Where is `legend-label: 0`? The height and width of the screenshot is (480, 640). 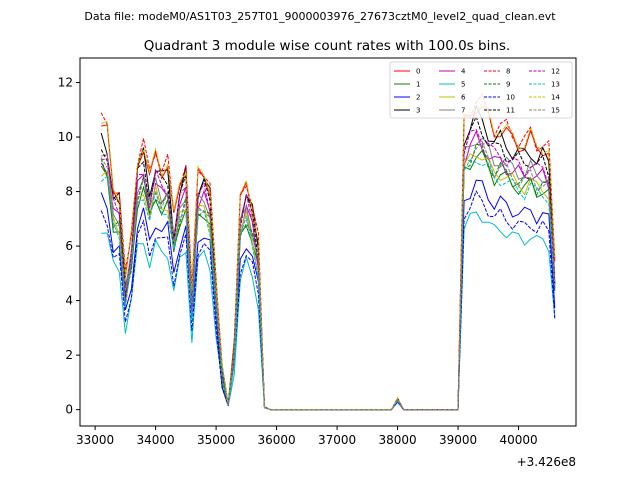 legend-label: 0 is located at coordinates (418, 72).